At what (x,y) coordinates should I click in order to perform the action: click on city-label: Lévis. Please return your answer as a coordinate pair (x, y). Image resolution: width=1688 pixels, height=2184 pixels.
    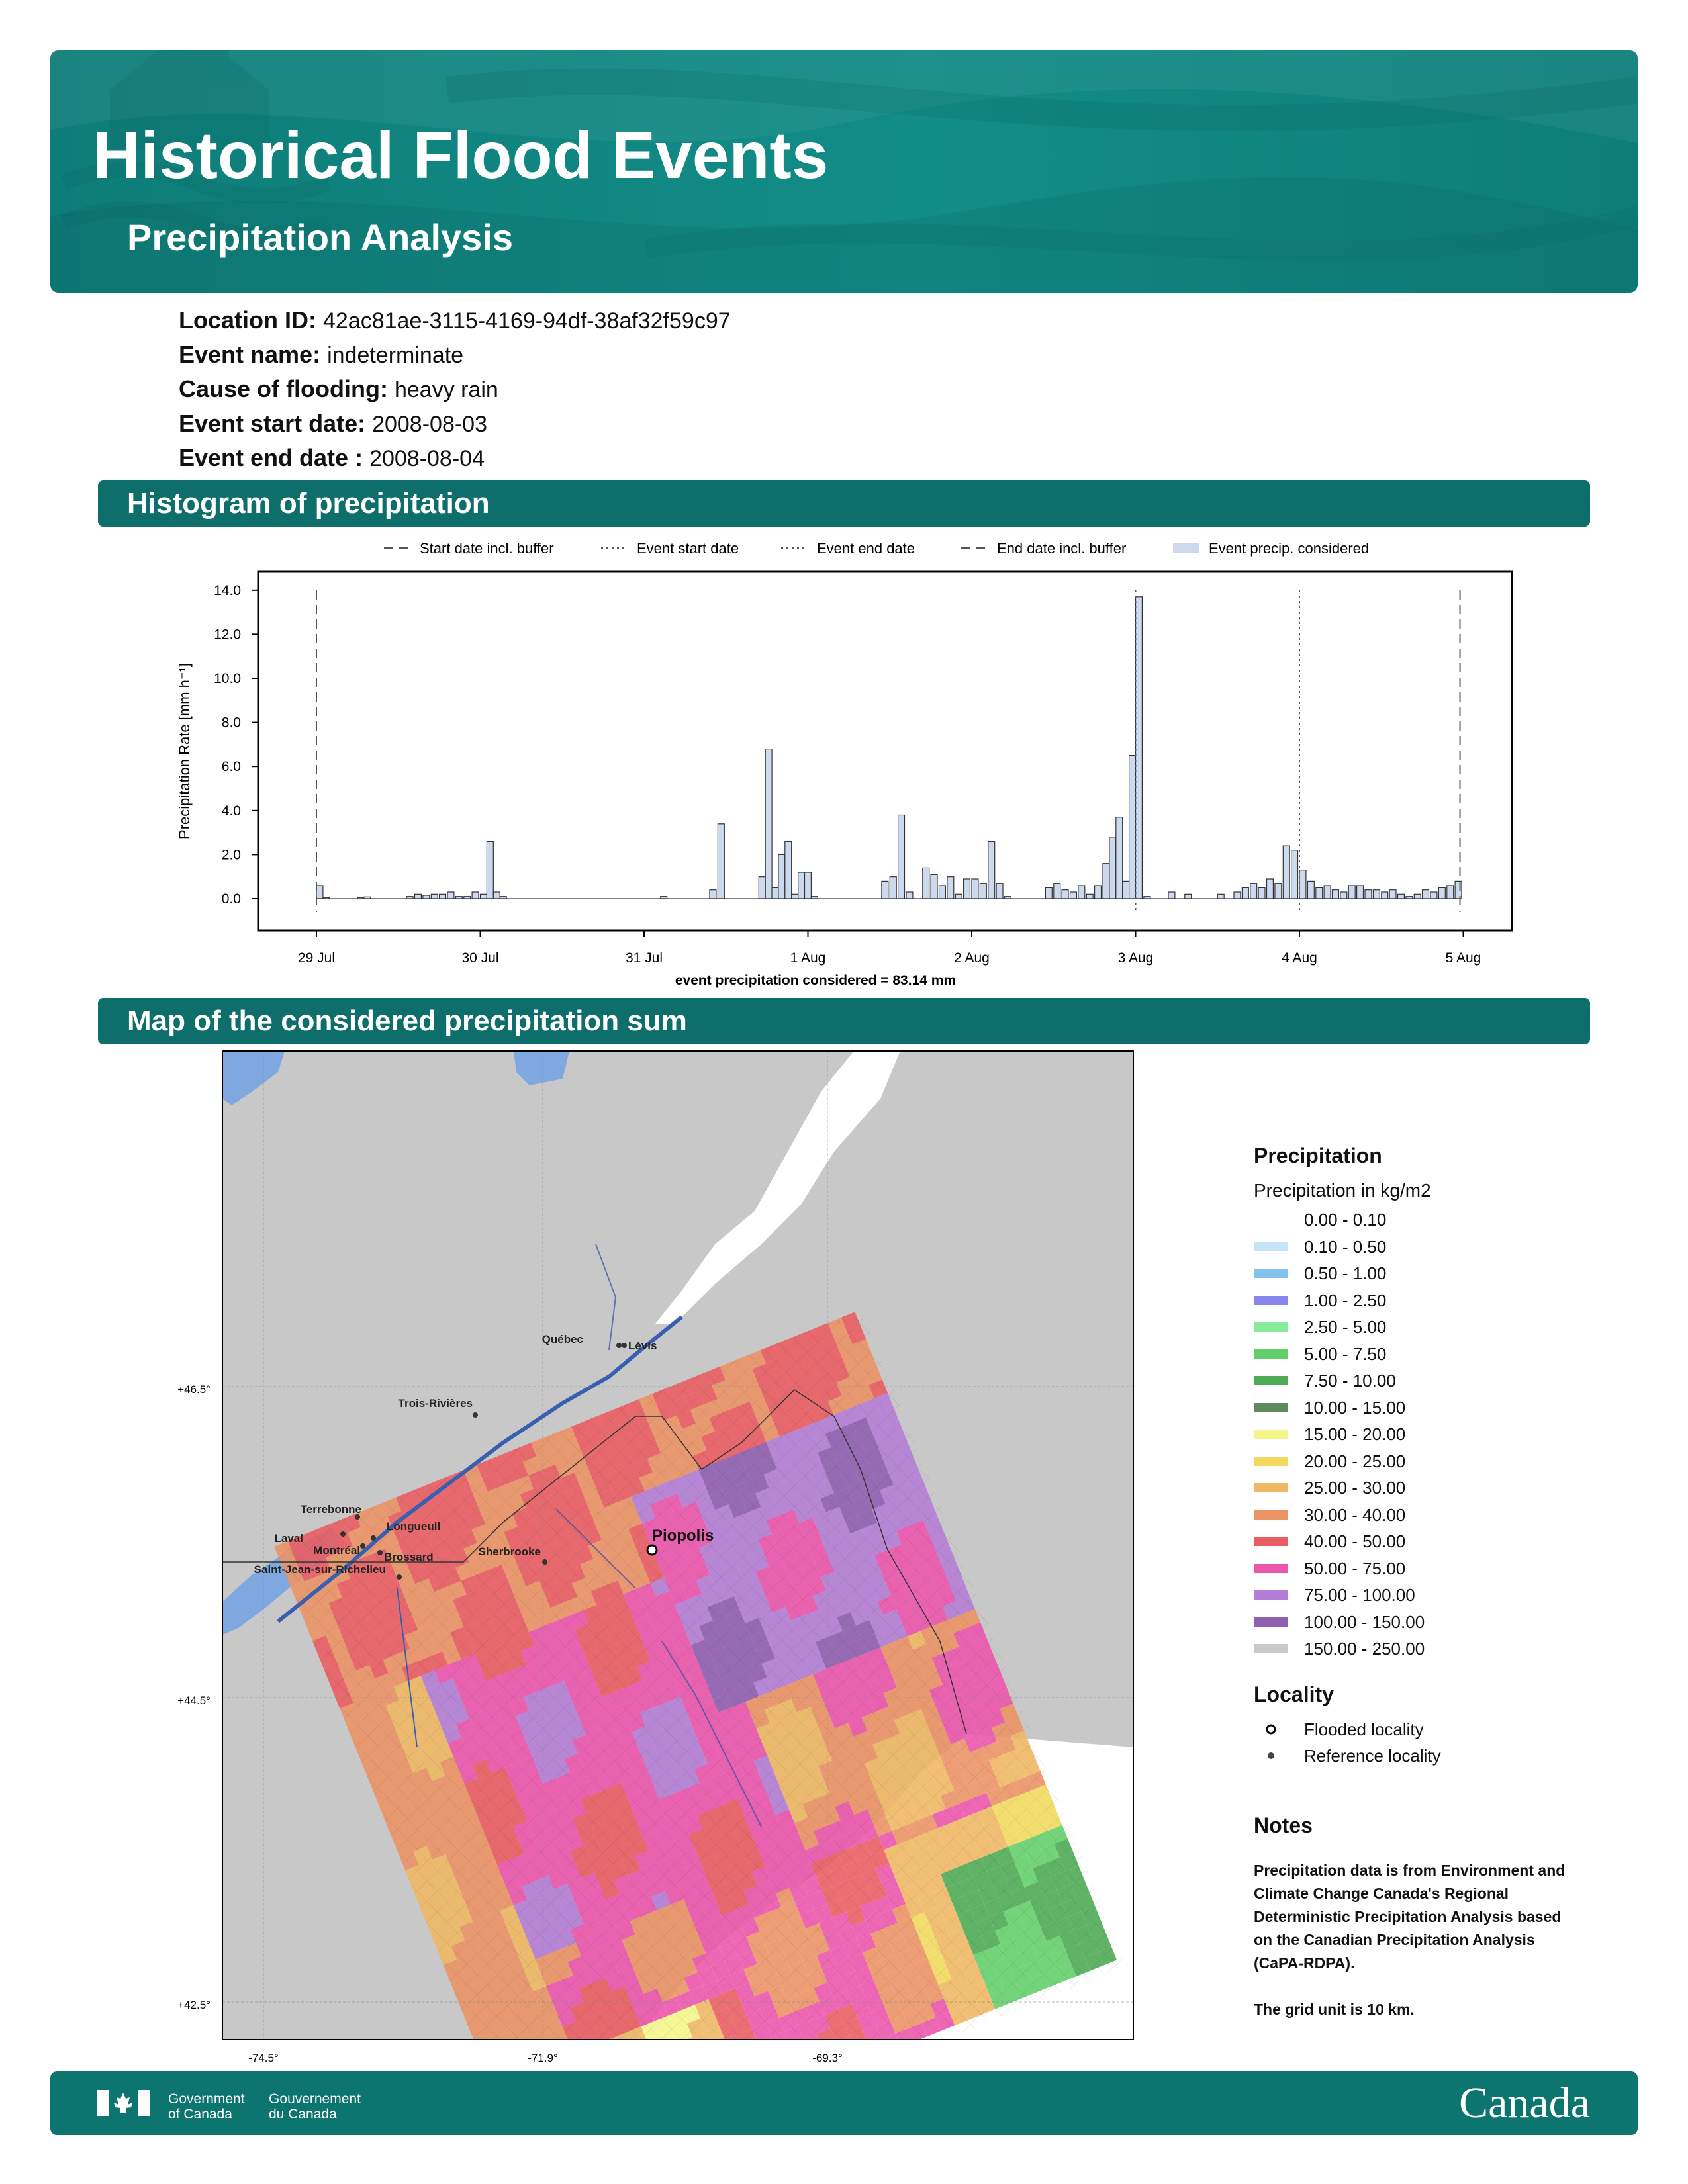
    Looking at the image, I should click on (642, 1346).